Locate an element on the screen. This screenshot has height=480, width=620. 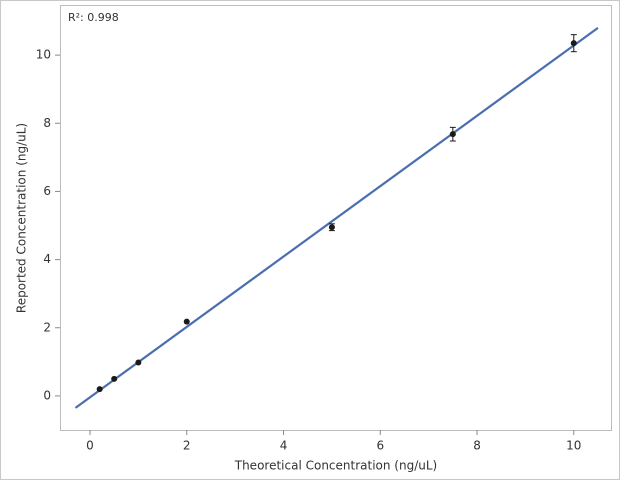
y-tick-label: 0 is located at coordinates (47, 395).